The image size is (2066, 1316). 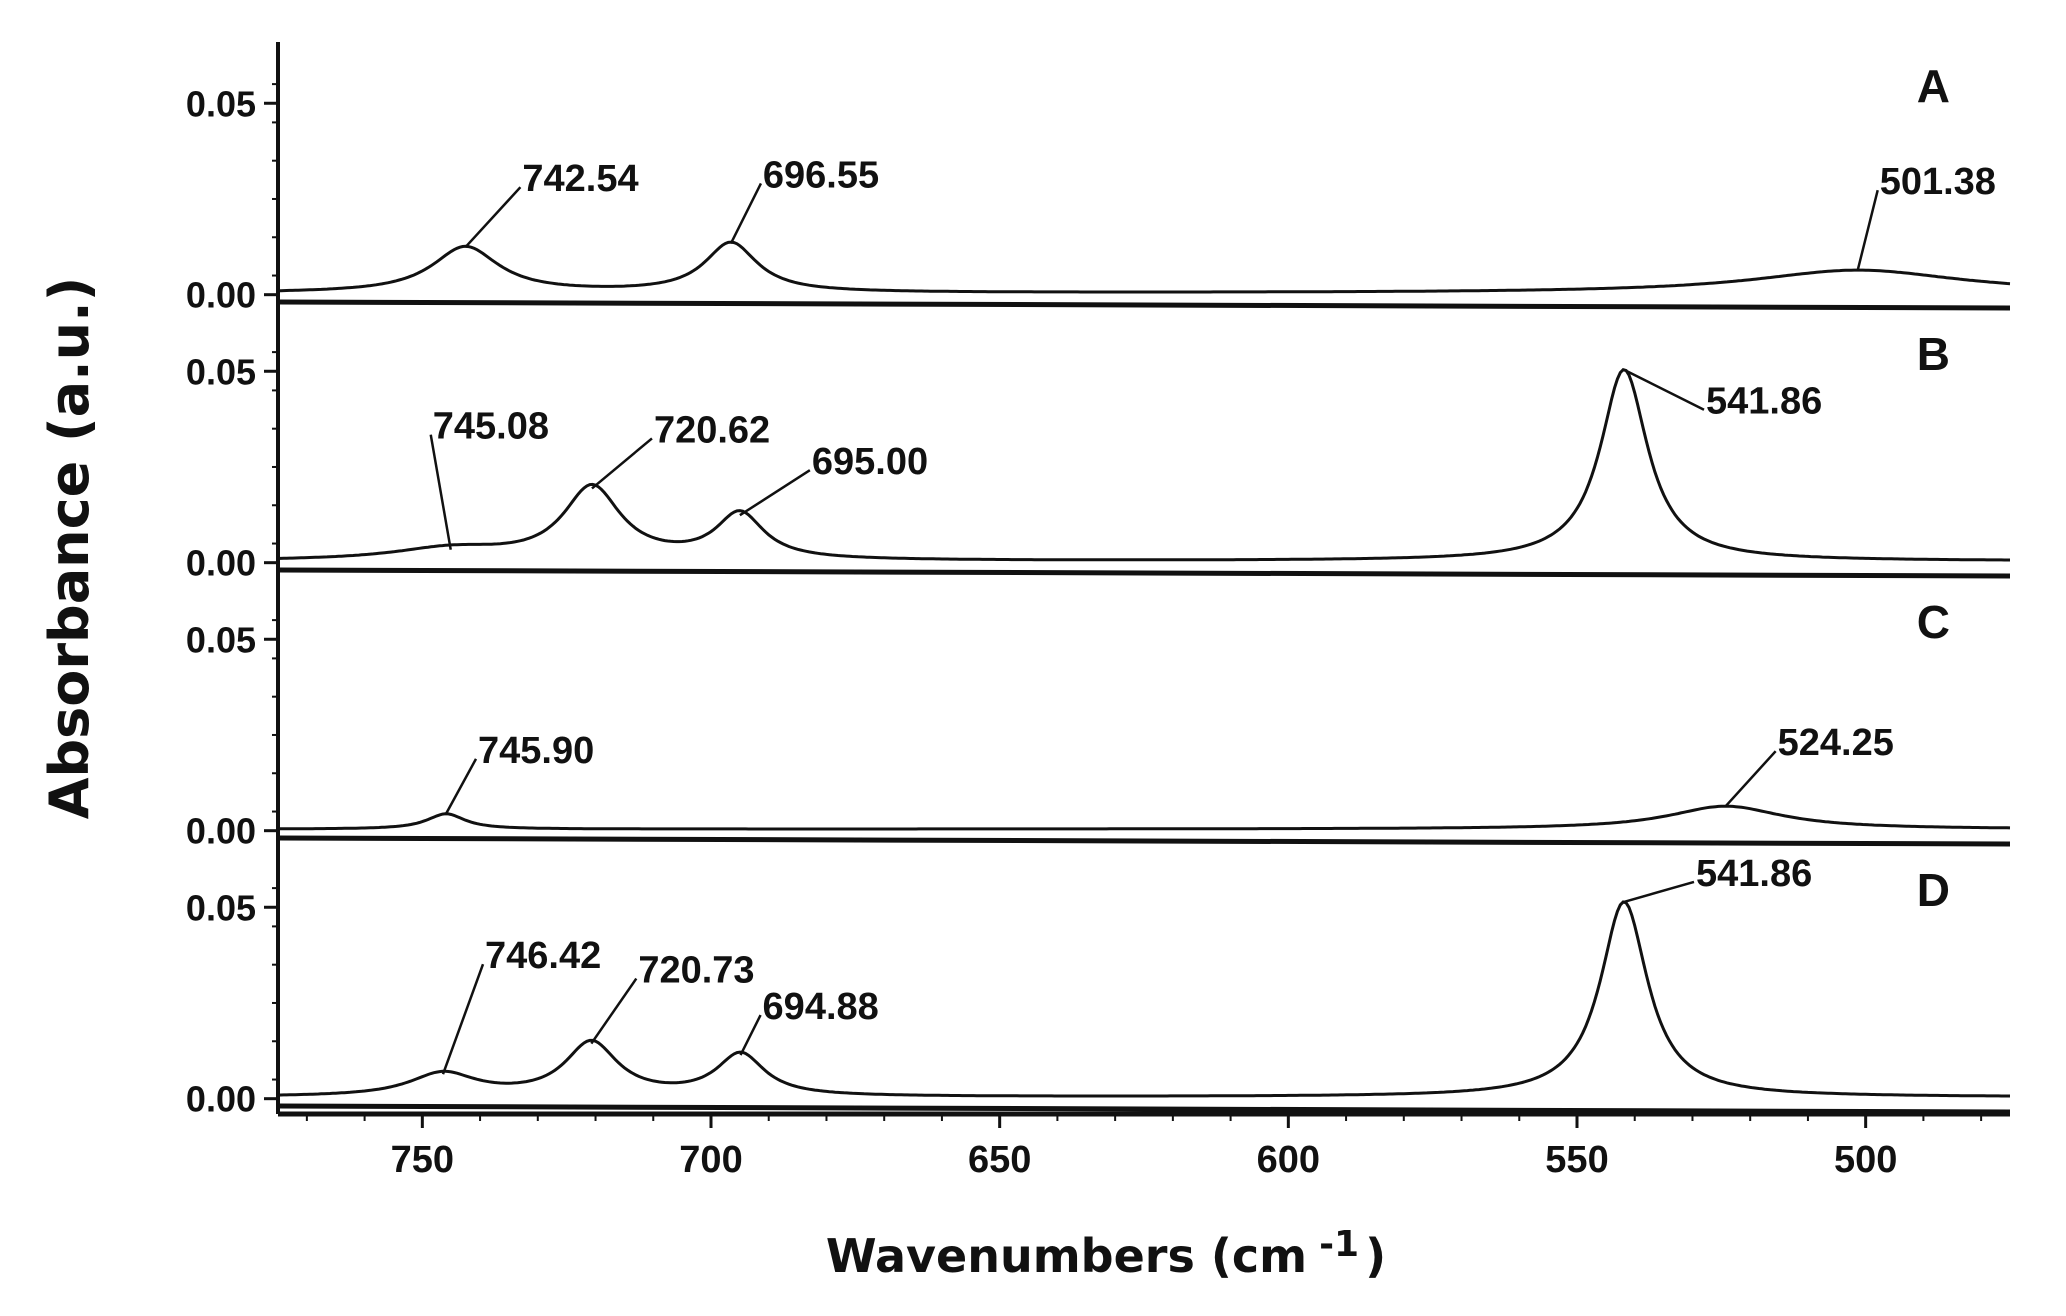 I want to click on x-axis-title-superscript: -1, so click(x=1339, y=1244).